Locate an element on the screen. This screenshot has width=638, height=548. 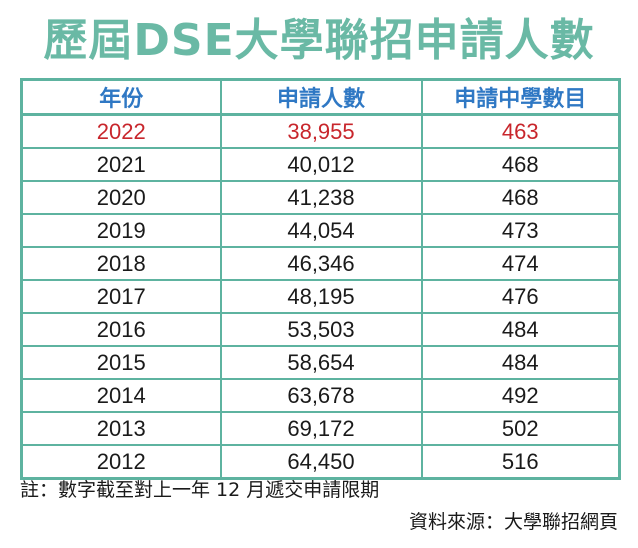
table-header-row: 年份 申請人數 申請中學數目 is located at coordinates (320, 97).